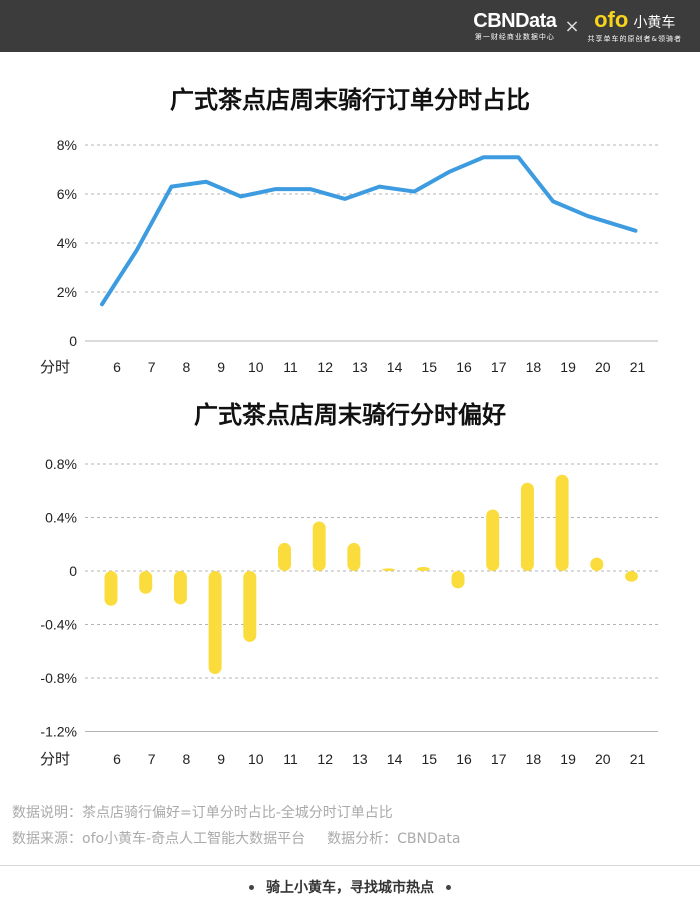 This screenshot has height=908, width=700. I want to click on y-tick-label: 2%, so click(67, 292).